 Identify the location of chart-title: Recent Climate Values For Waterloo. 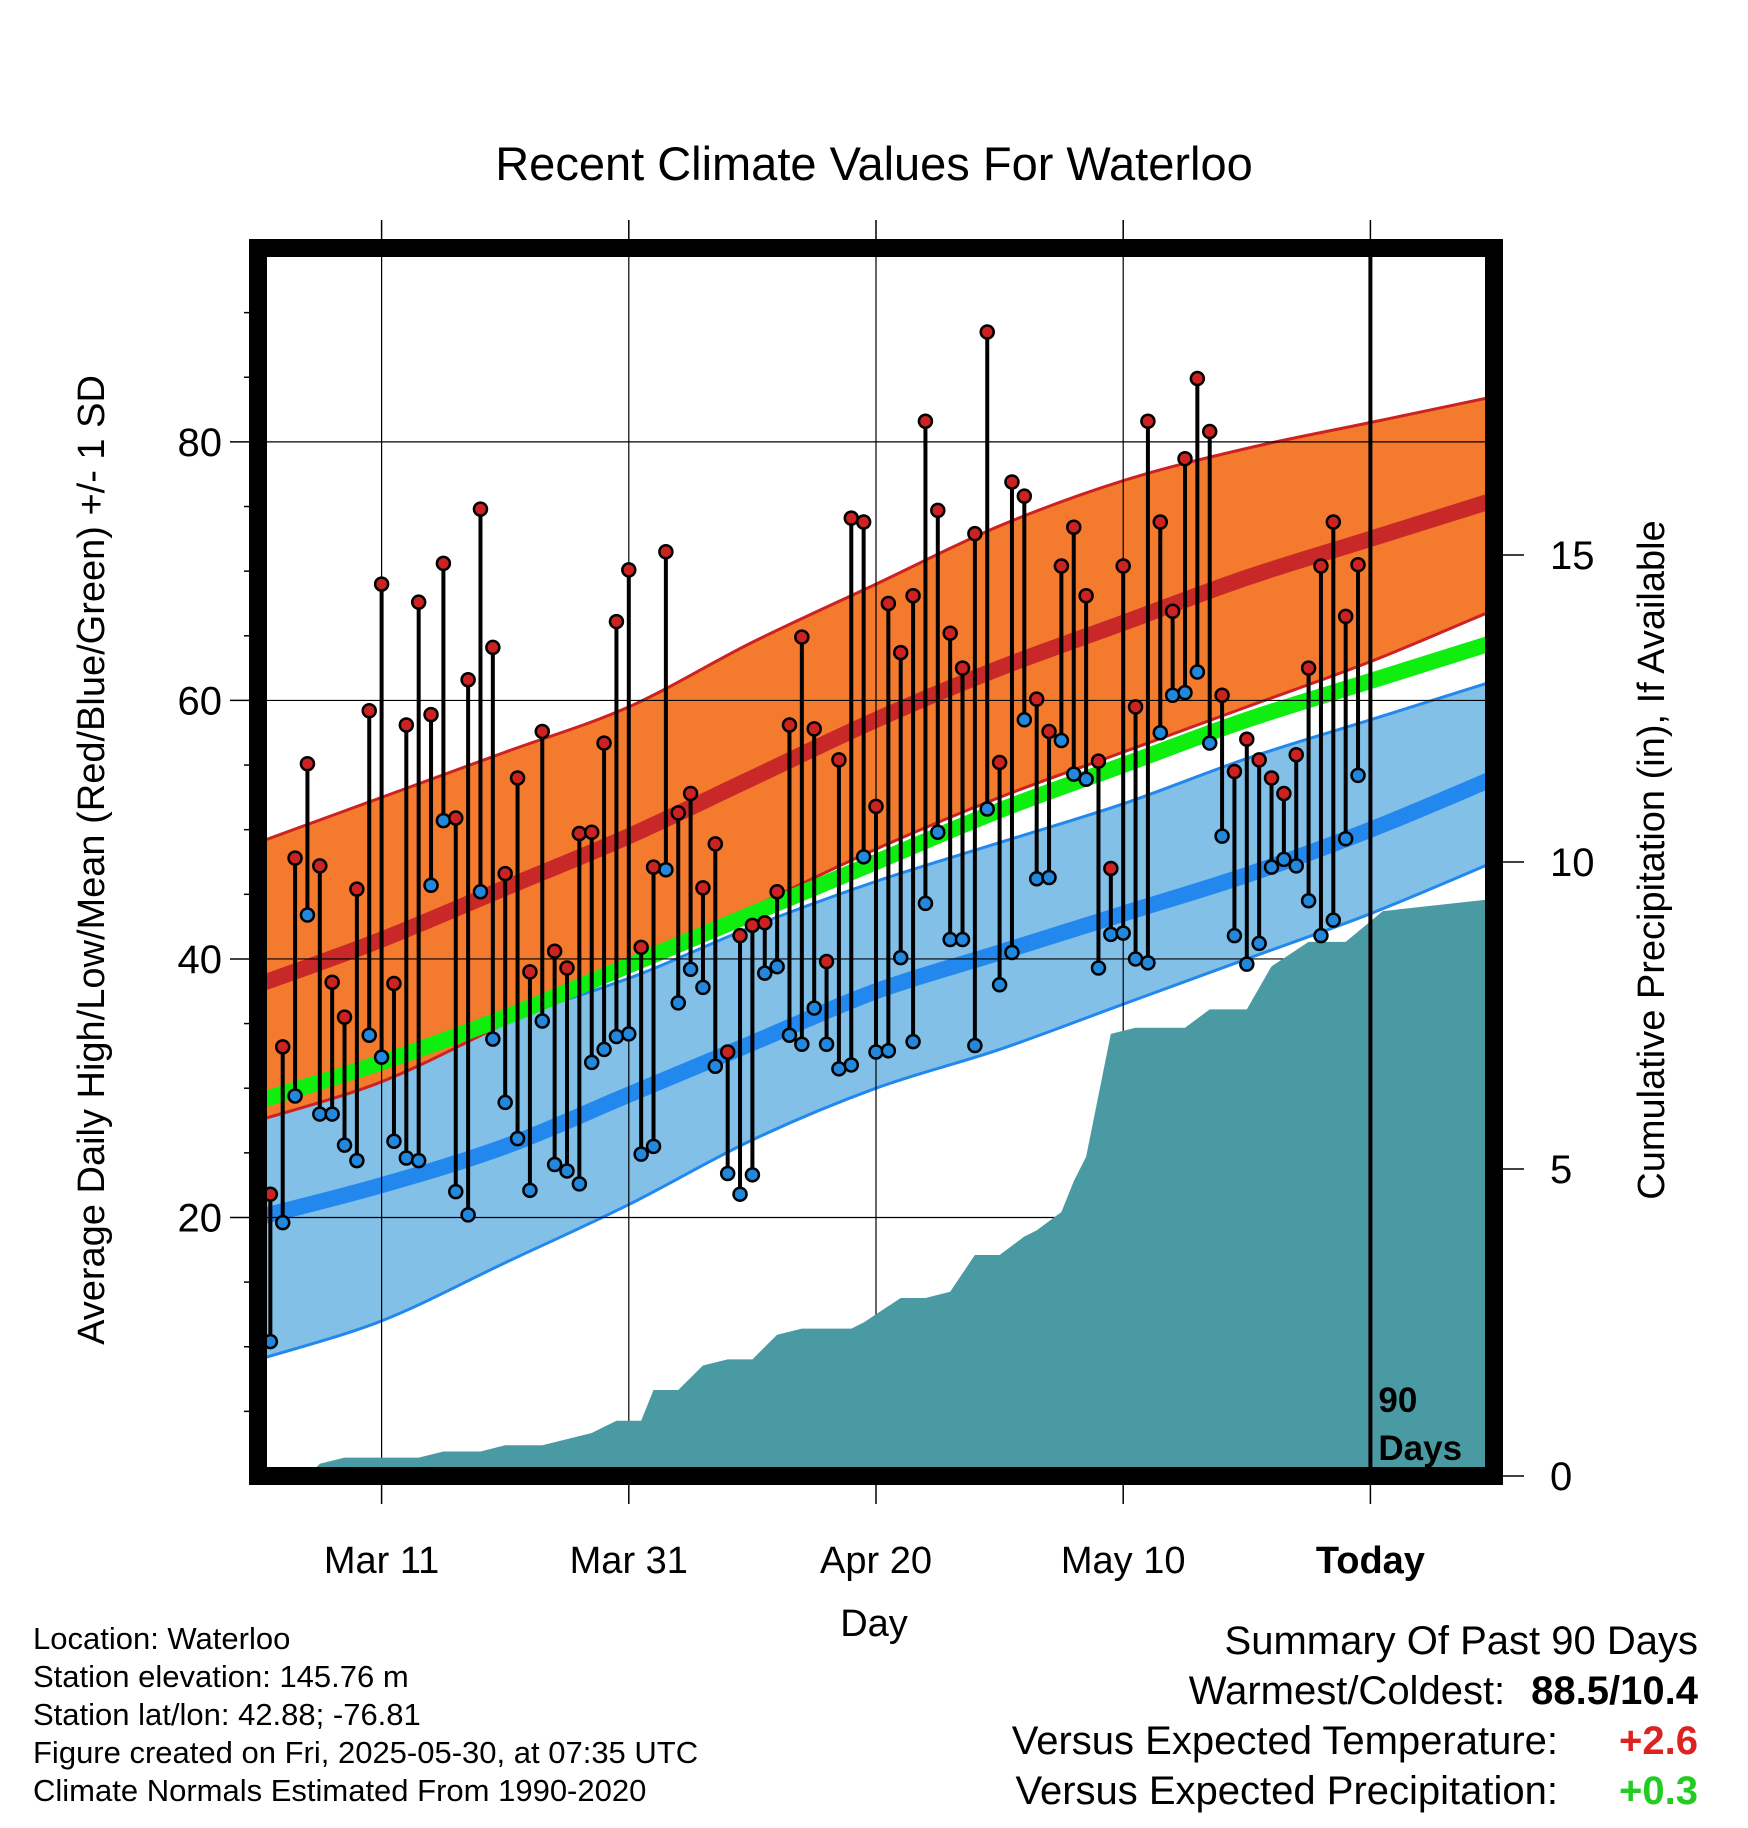
(874, 163).